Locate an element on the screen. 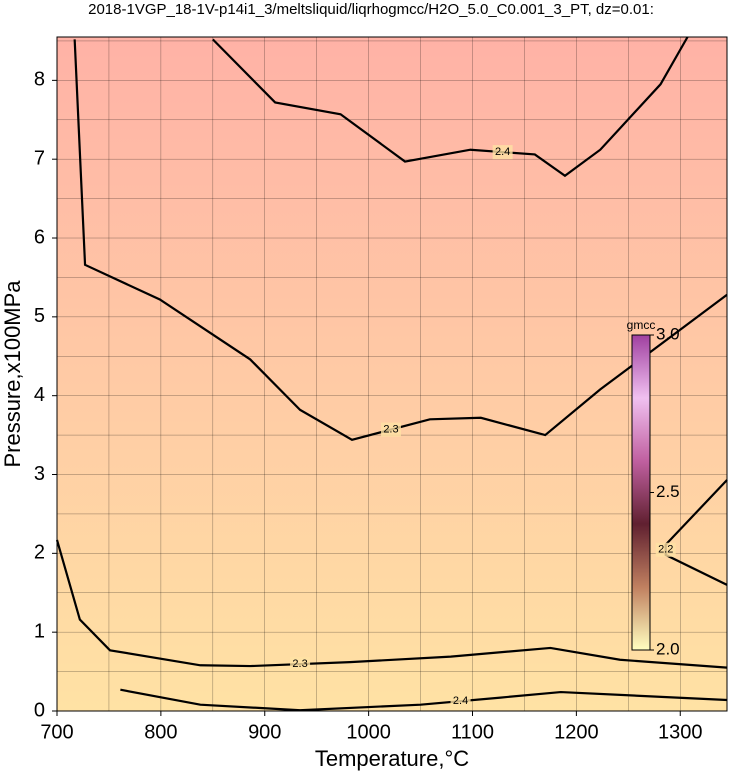  x-tick-label: 800 is located at coordinates (160, 732).